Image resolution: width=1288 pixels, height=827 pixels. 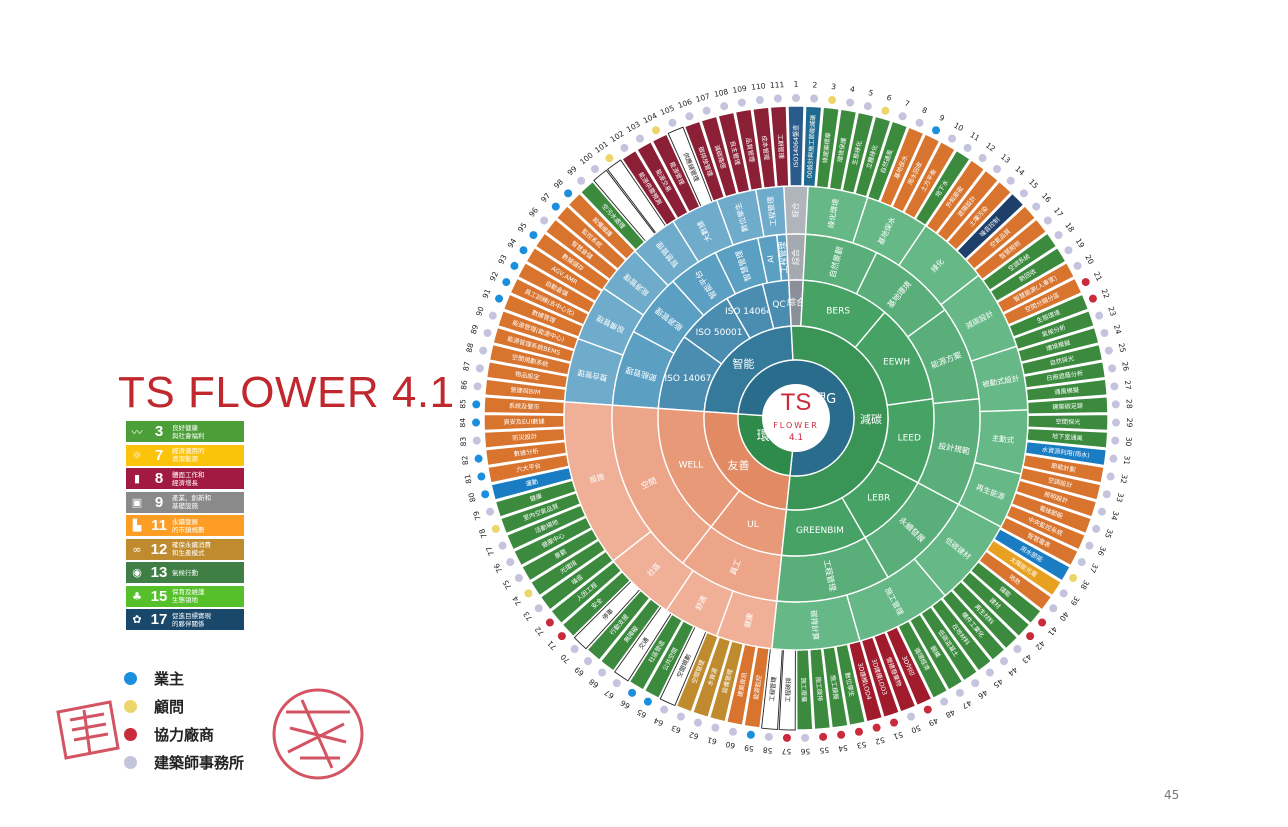 What do you see at coordinates (778, 305) in the screenshot?
I see `ring3-label: QC` at bounding box center [778, 305].